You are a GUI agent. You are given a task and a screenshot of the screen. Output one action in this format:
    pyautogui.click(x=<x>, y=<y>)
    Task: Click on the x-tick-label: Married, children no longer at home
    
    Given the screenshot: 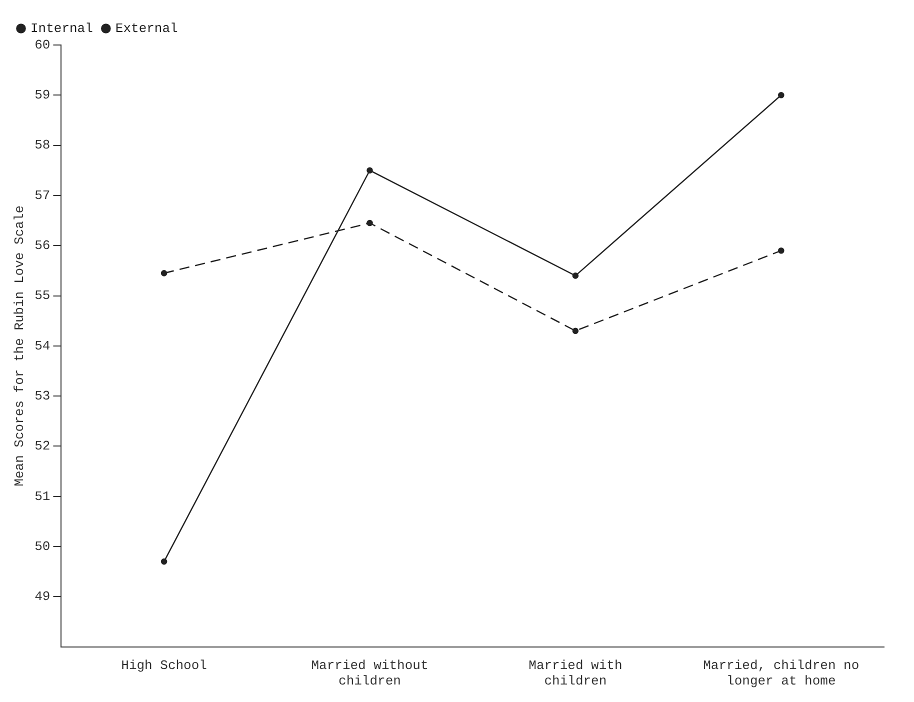 What is the action you would take?
    pyautogui.click(x=781, y=673)
    